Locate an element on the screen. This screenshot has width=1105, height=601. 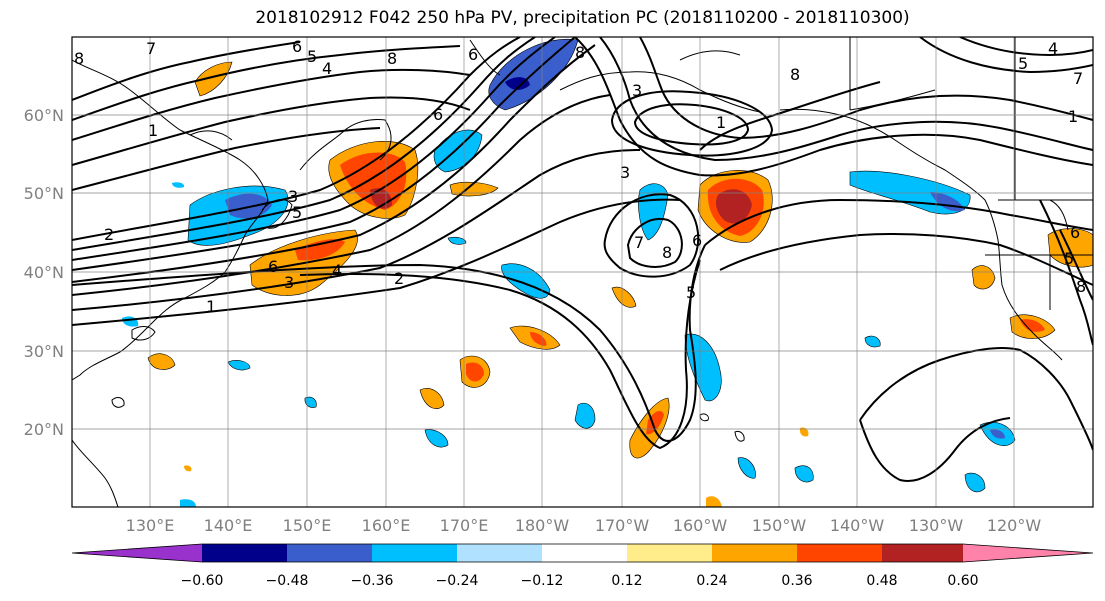
colorbar-tick-label: 0.48 is located at coordinates (881, 581).